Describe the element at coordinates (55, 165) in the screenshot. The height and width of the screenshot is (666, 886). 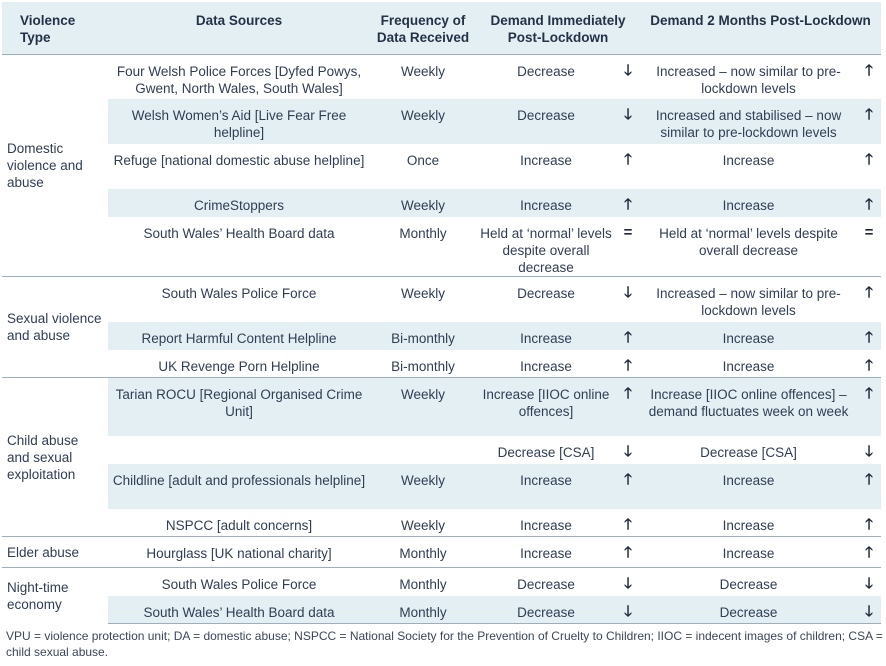
I see `violence-type-label: Domestic violence and abuse` at that location.